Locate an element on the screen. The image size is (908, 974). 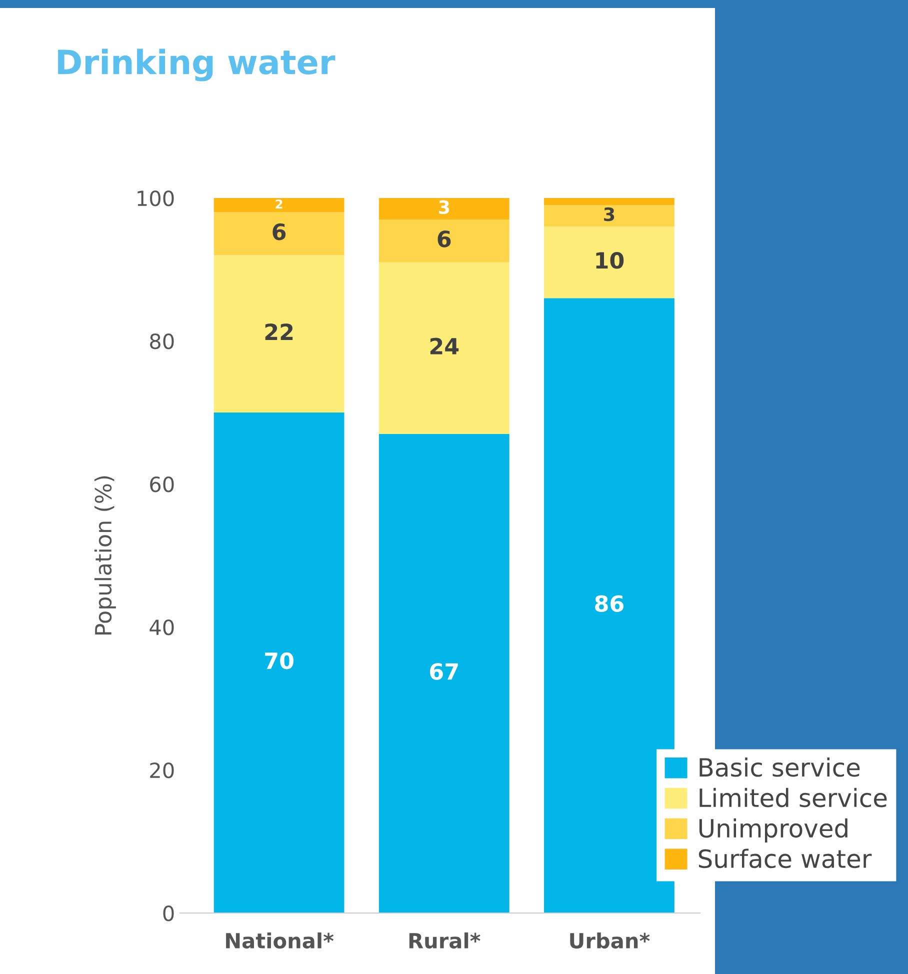
x-tick-label: Urban* is located at coordinates (610, 940).